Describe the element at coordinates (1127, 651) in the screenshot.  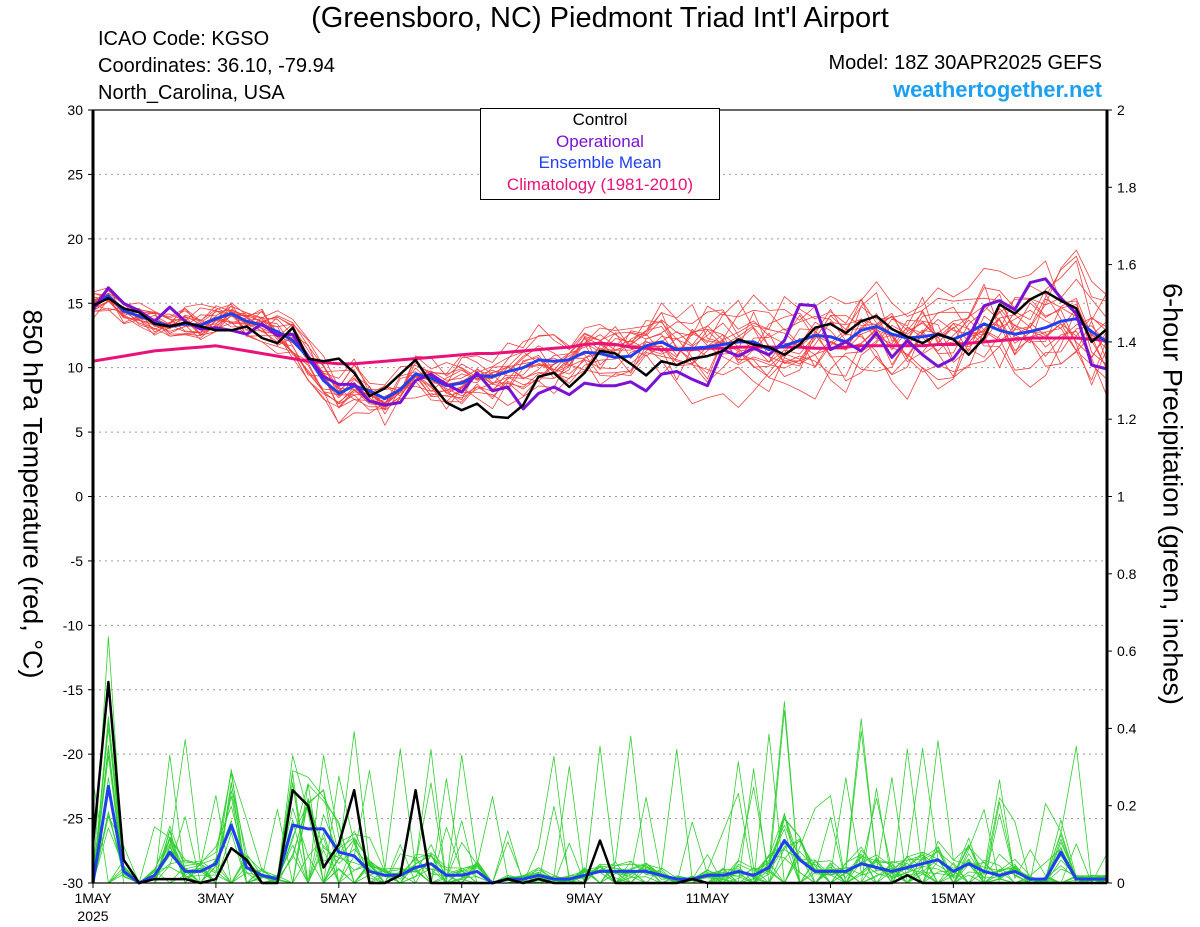
I see `right-tick-label: 0.6` at that location.